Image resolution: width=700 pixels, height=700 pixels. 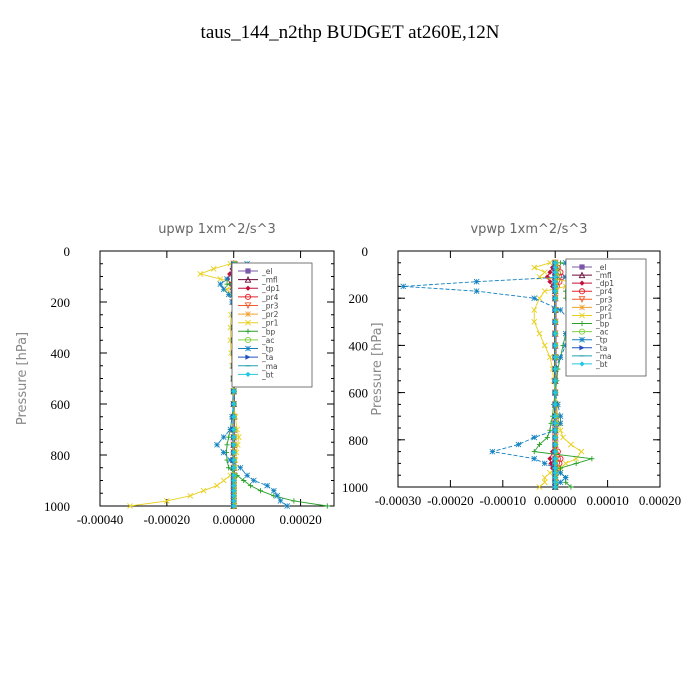 I want to click on y-tick-label: 200, so click(x=359, y=298).